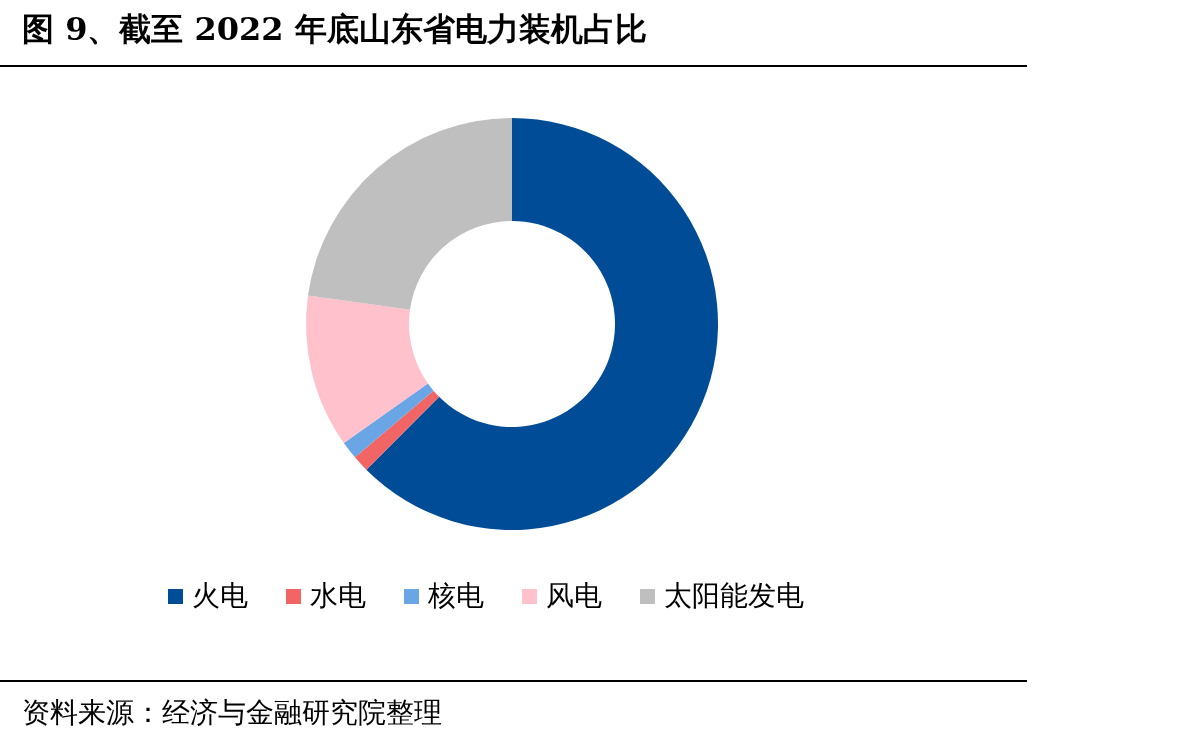 The image size is (1192, 744). Describe the element at coordinates (220, 595) in the screenshot. I see `legend-label: 火电` at that location.